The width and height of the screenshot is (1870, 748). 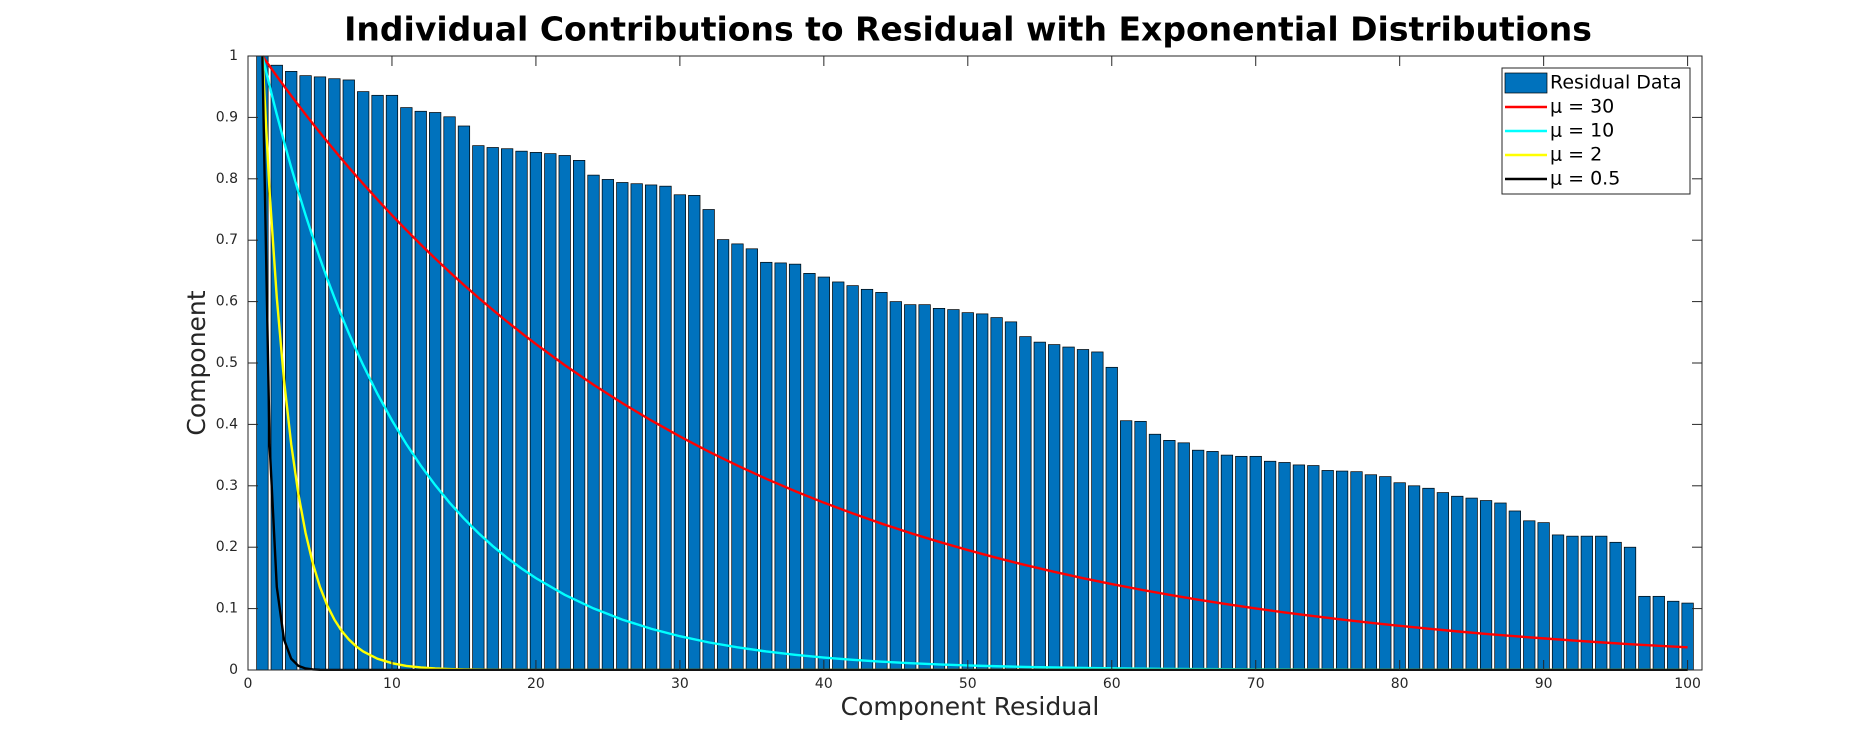 What do you see at coordinates (196, 362) in the screenshot?
I see `y-axis-label: Component` at bounding box center [196, 362].